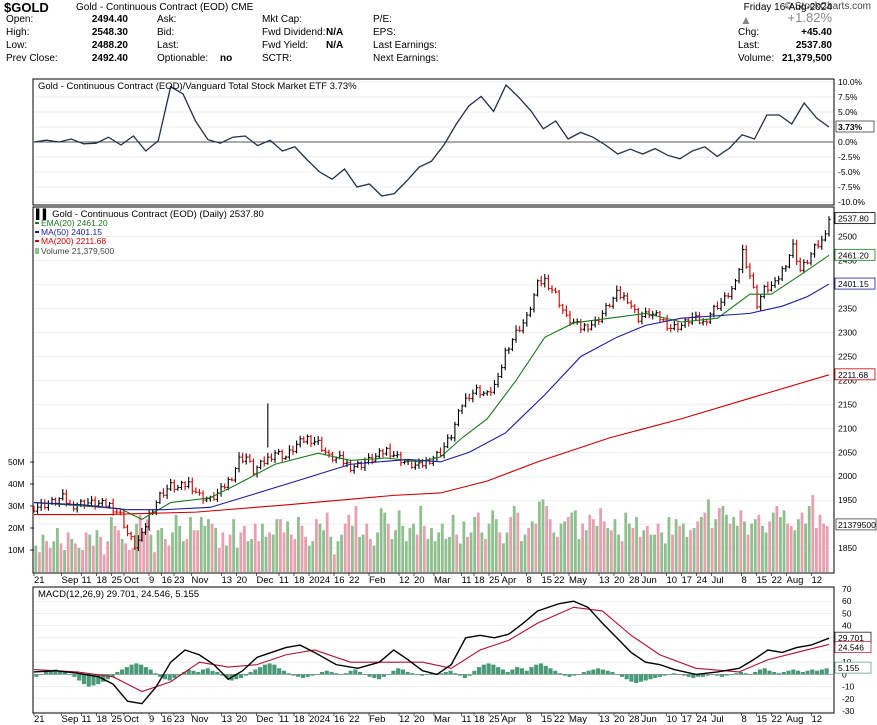 The image size is (877, 725). Describe the element at coordinates (404, 719) in the screenshot. I see `x-axis-label: 12` at that location.